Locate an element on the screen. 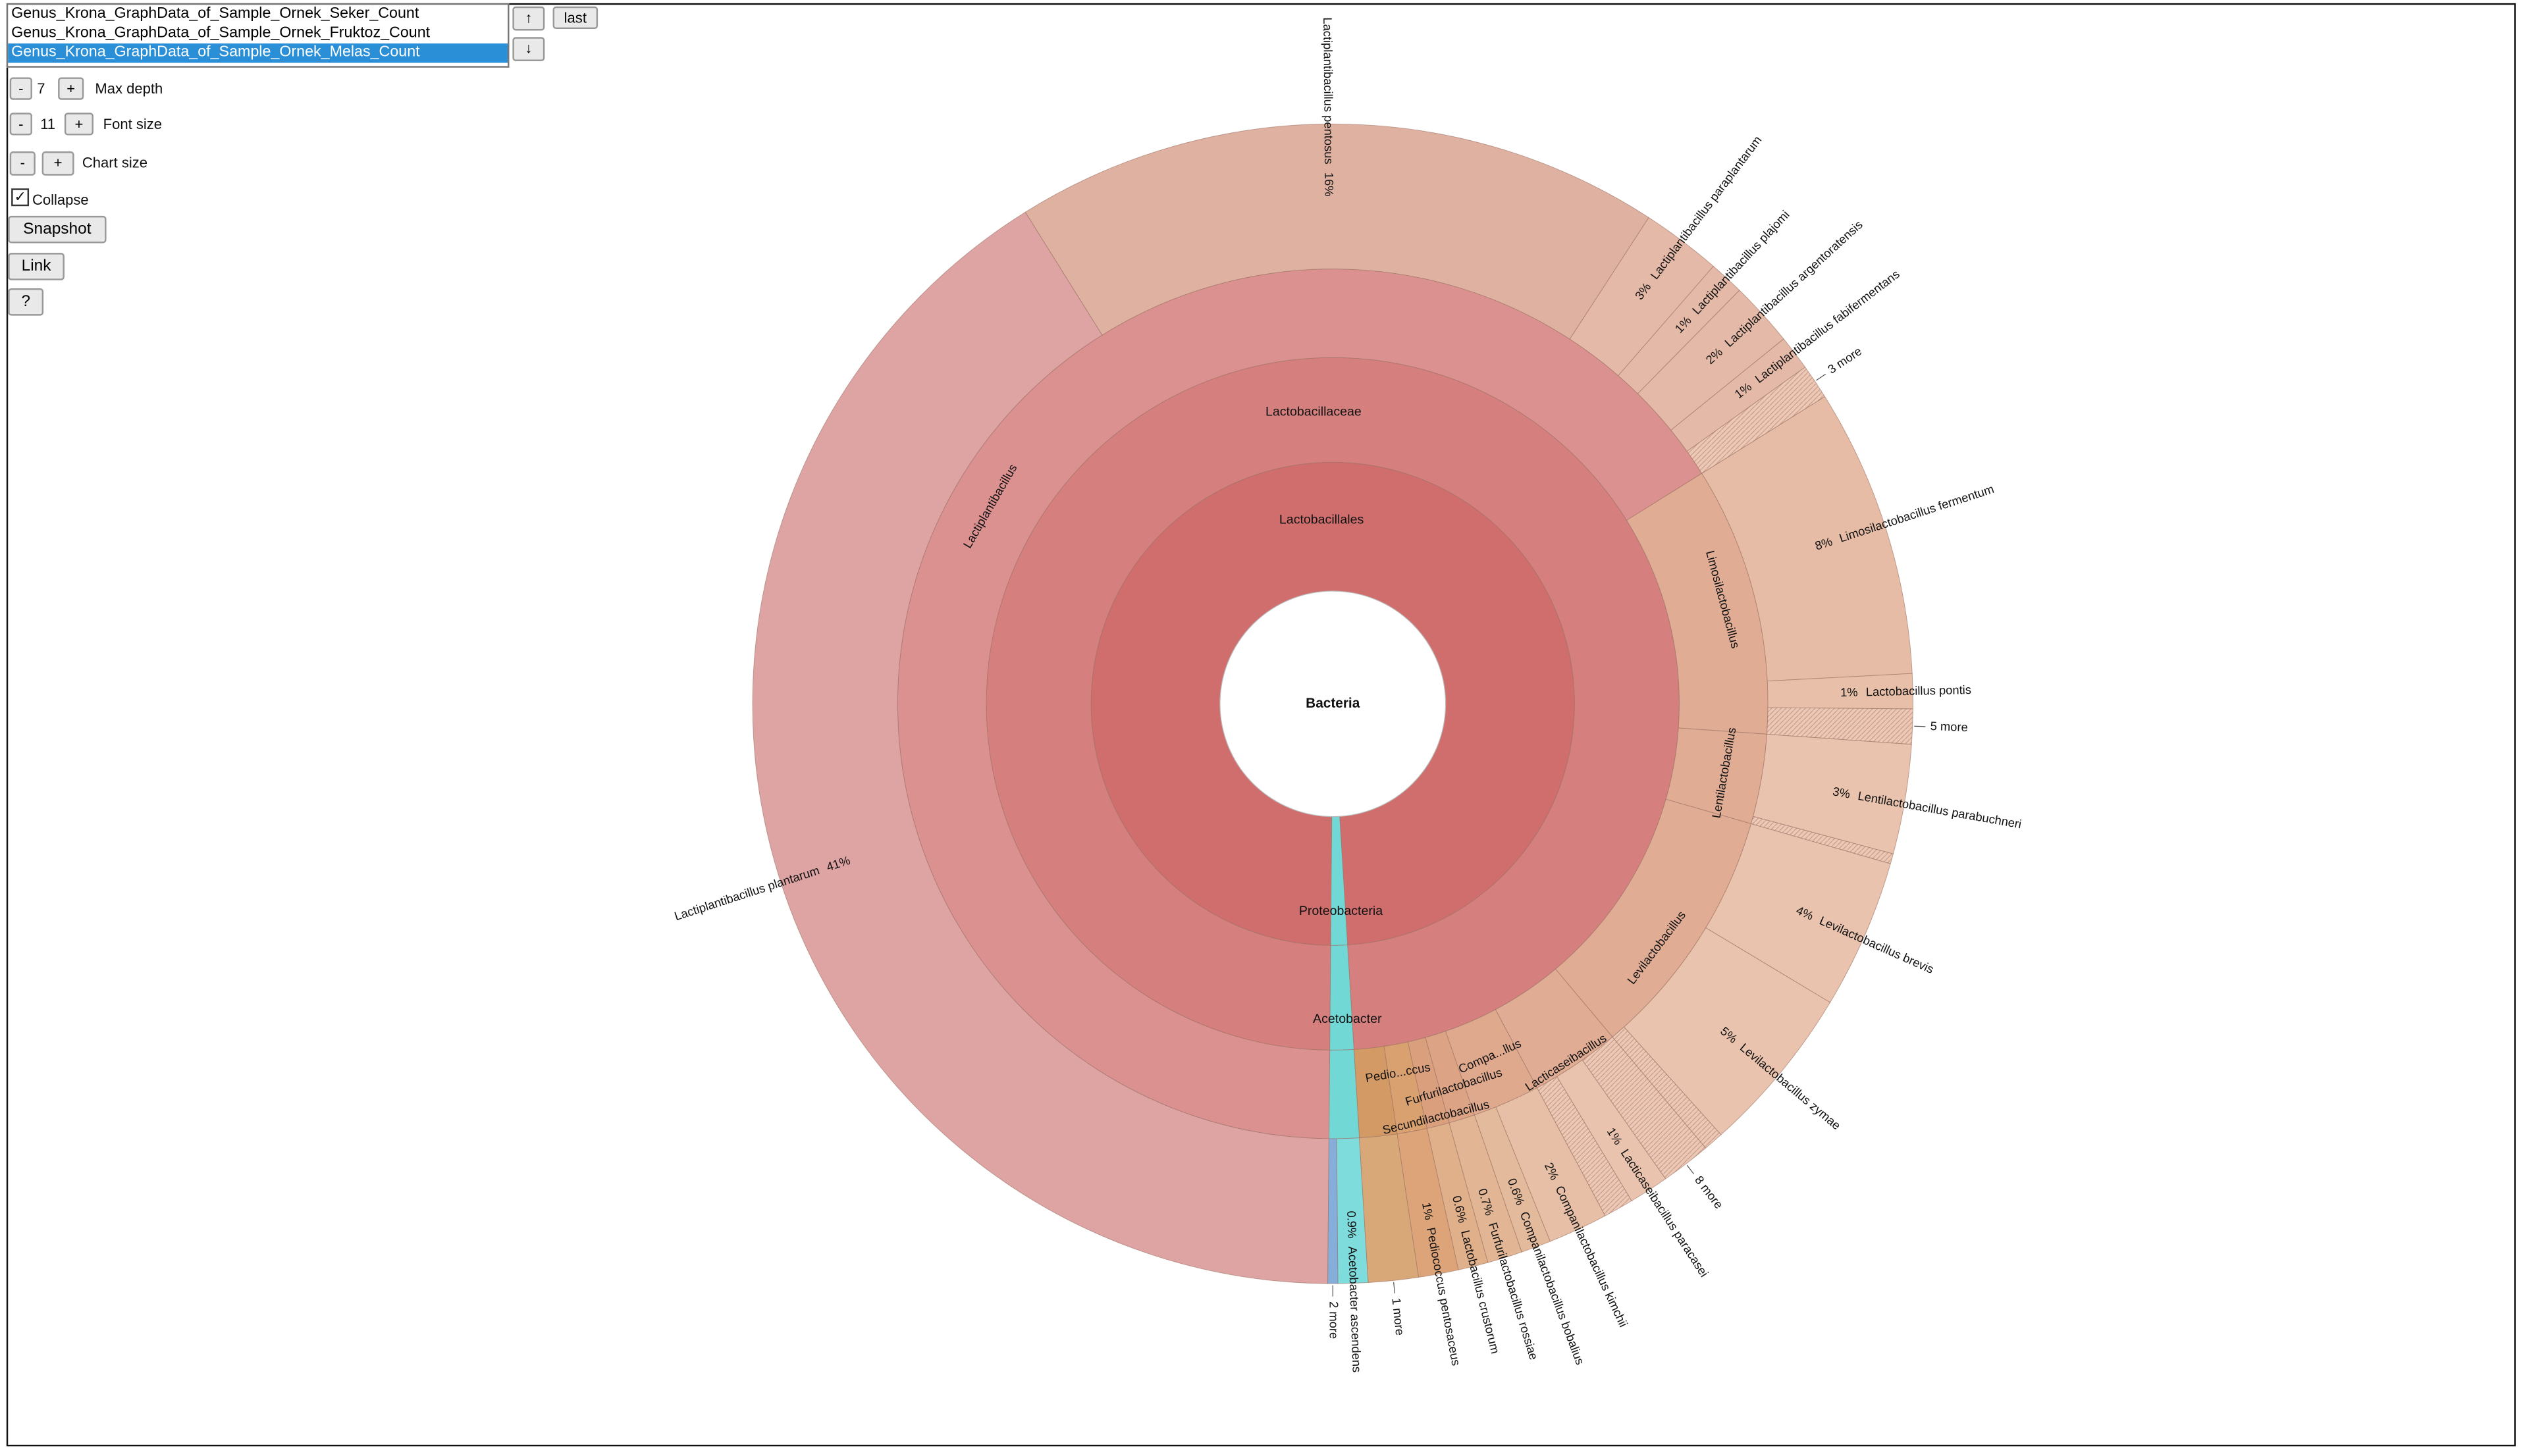  node-label: Bacteria is located at coordinates (1333, 703).